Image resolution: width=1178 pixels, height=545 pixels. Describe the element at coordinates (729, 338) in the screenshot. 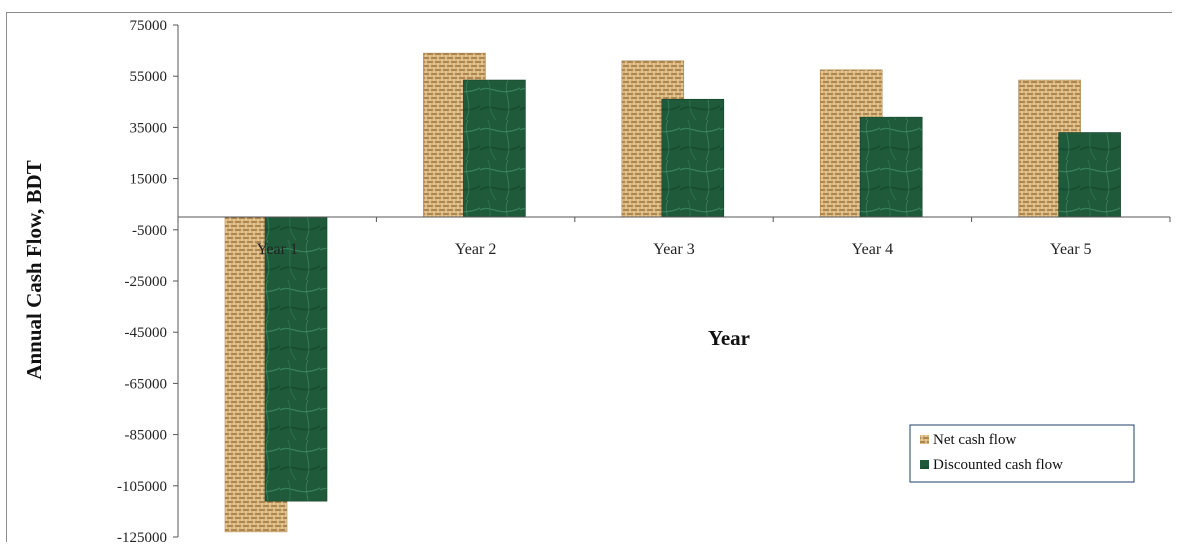

I see `x-axis-title: Year` at that location.